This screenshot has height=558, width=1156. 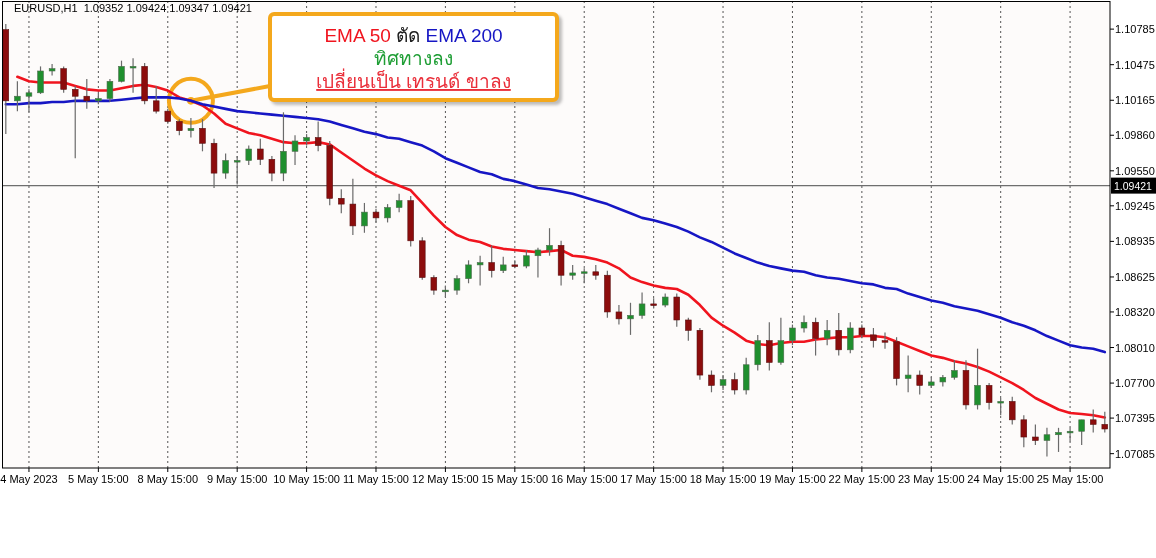 What do you see at coordinates (306, 479) in the screenshot?
I see `x-tick-label: 10 May 15:00` at bounding box center [306, 479].